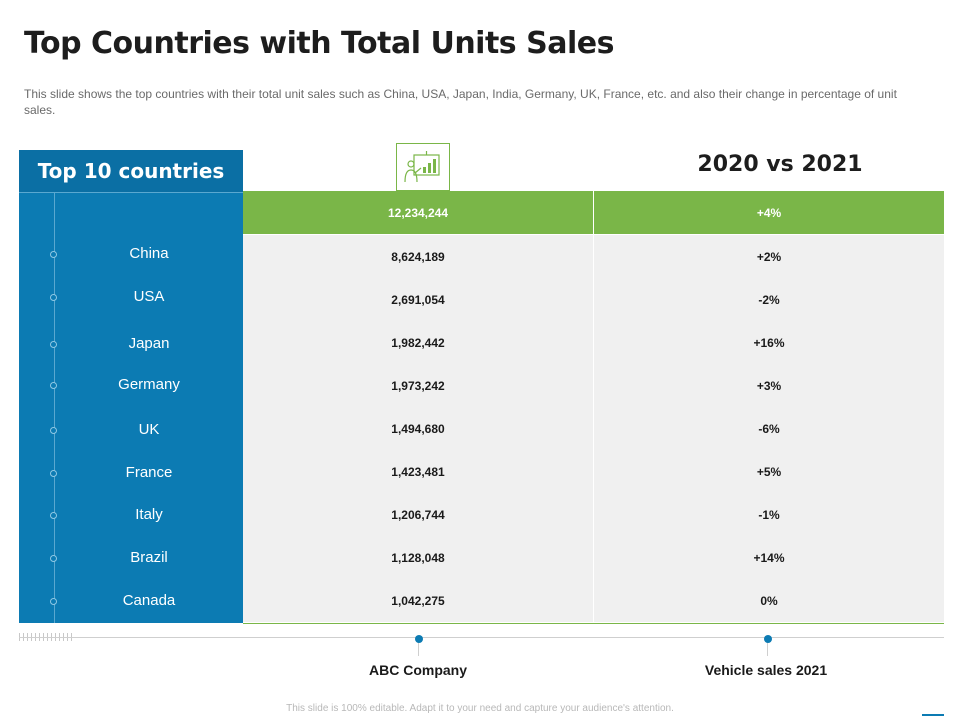 Image resolution: width=960 pixels, height=720 pixels. What do you see at coordinates (418, 212) in the screenshot?
I see `units-cell: 12,234,244` at bounding box center [418, 212].